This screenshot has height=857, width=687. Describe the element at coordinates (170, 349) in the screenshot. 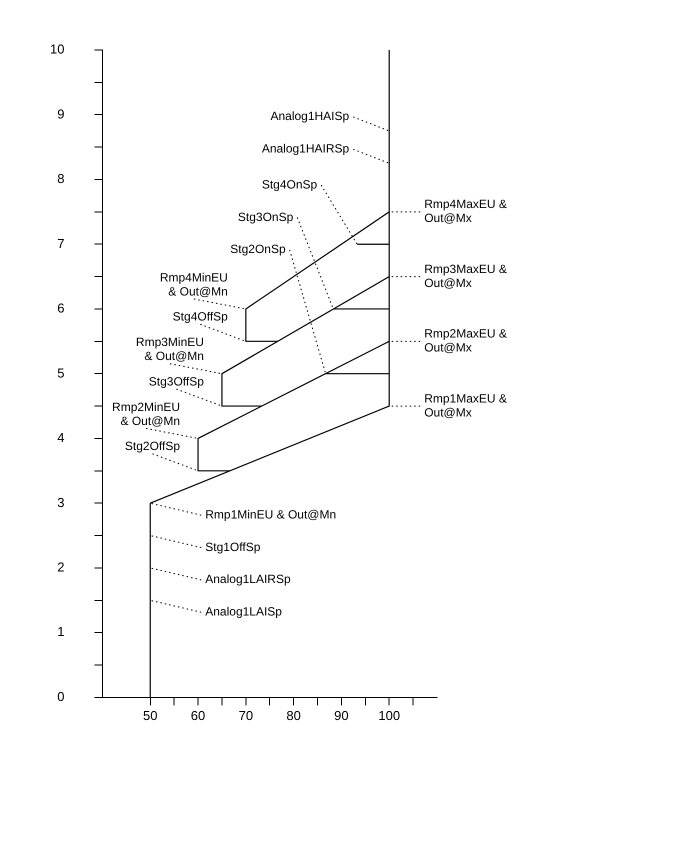

I see `annotation: Rmp3MinEU & Out@Mn` at that location.